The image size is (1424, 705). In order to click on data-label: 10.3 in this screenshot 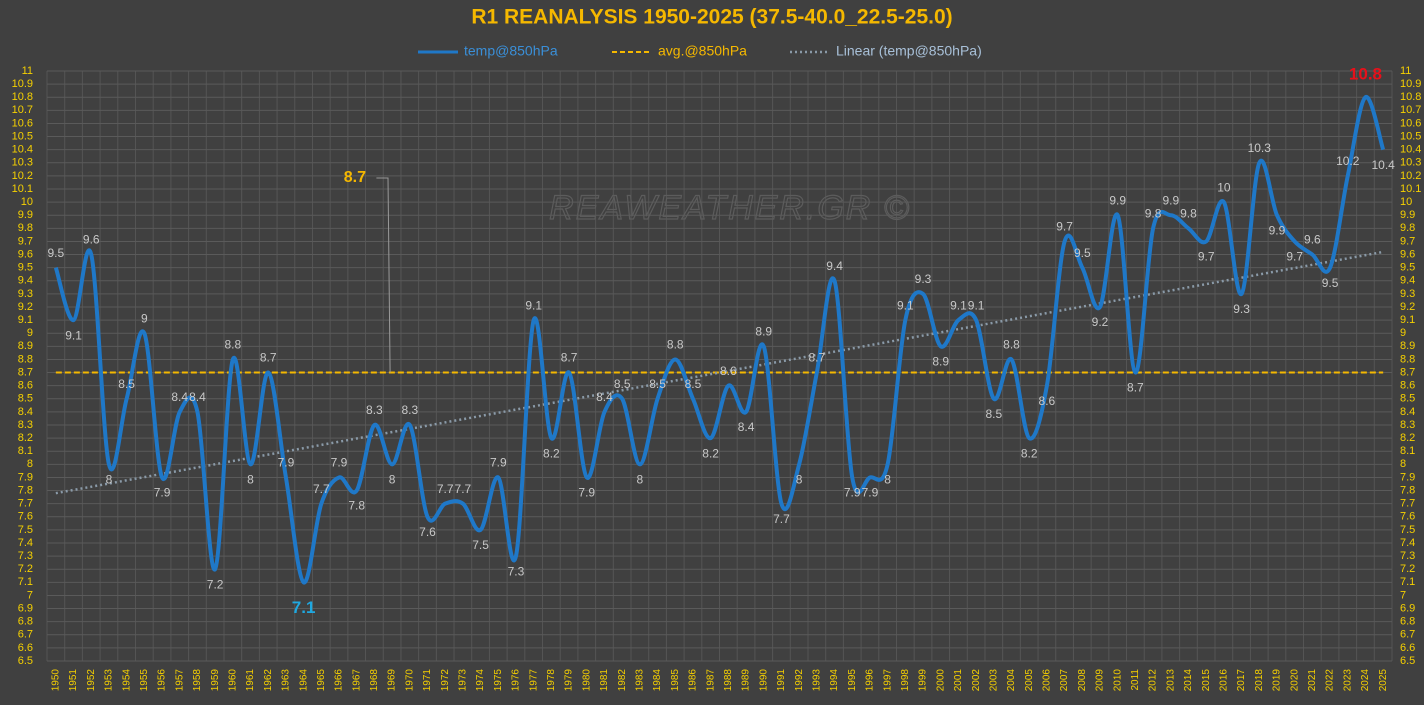, I will do `click(1260, 148)`.